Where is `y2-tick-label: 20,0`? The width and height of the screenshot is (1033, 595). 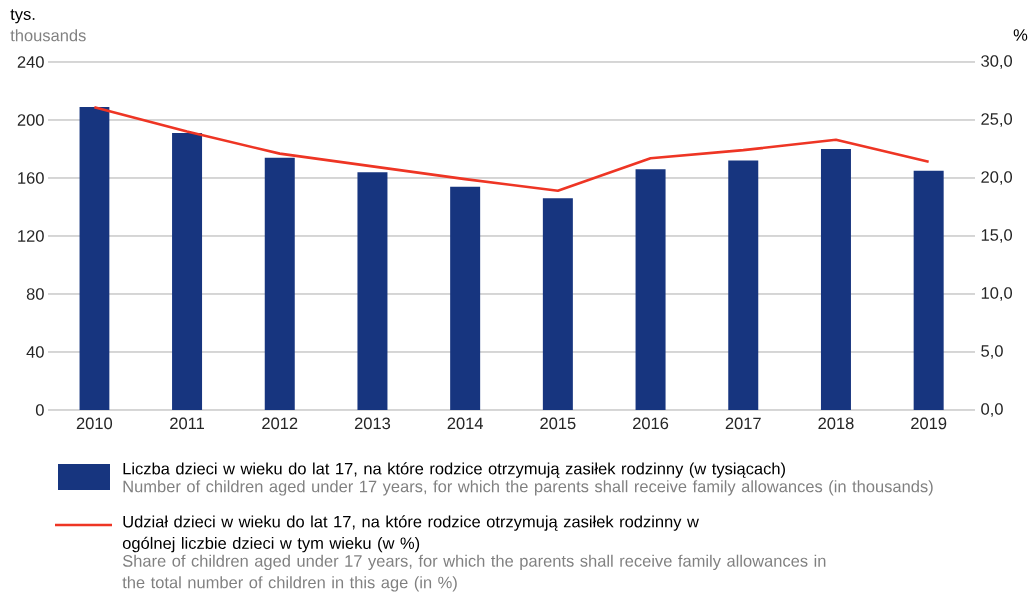
y2-tick-label: 20,0 is located at coordinates (997, 178).